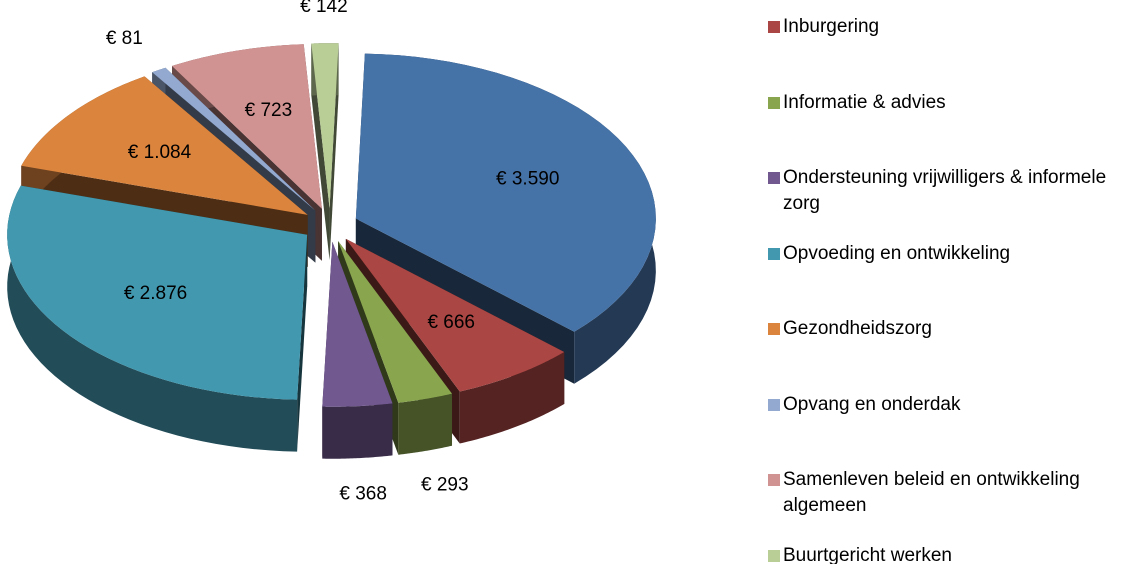 Image resolution: width=1147 pixels, height=564 pixels. I want to click on data-label: € 142, so click(324, 8).